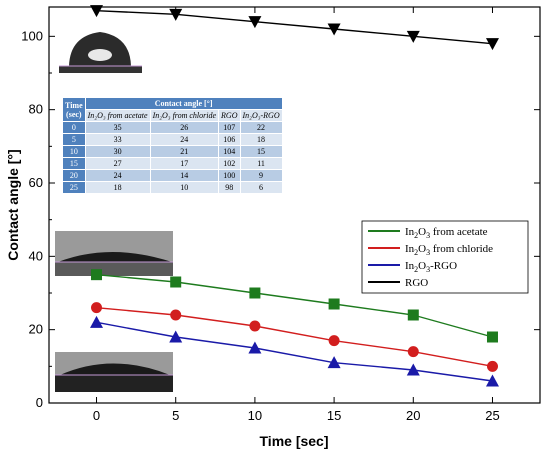 The height and width of the screenshot is (458, 550). I want to click on table-cell: 22, so click(261, 127).